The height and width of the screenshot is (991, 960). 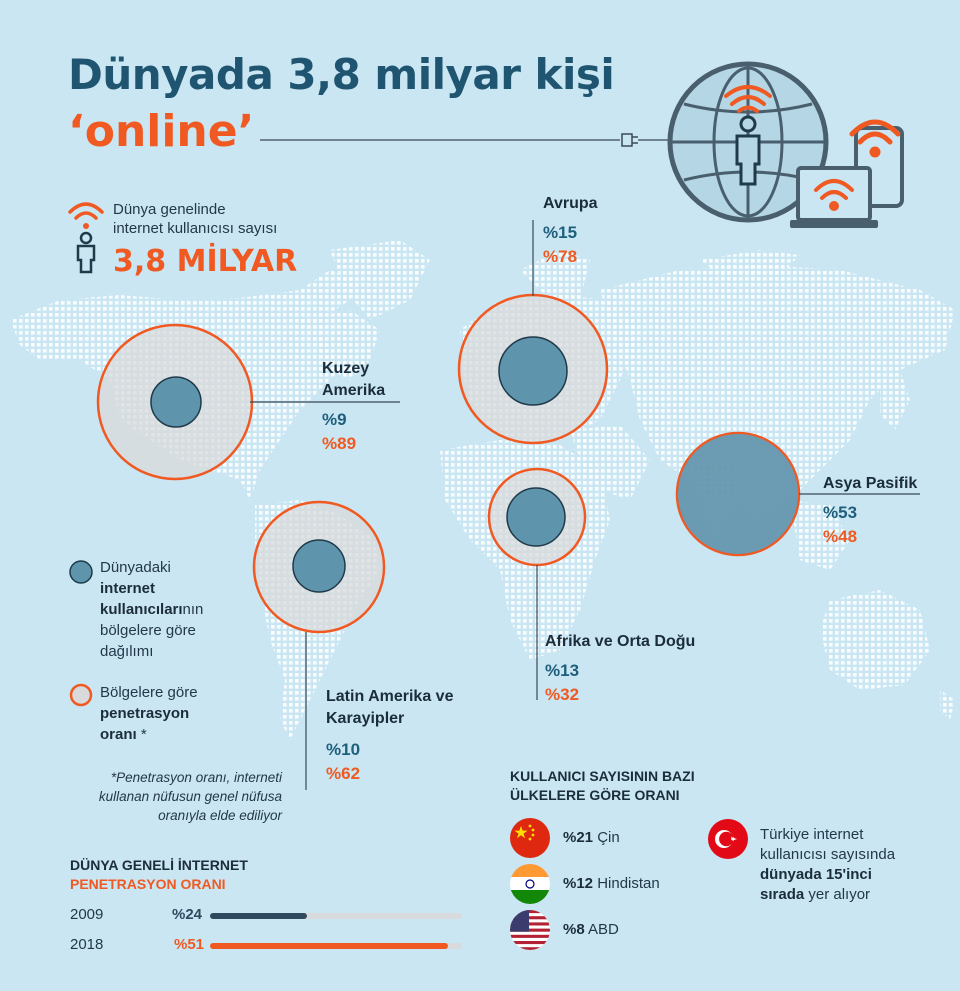 I want to click on region-asia-pacific: Asya Pasifik %53 %48, so click(x=870, y=511).